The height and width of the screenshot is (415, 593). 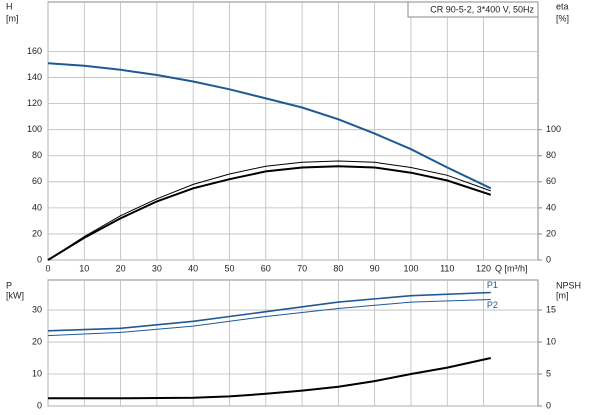 I want to click on y-tick-label: 30, so click(x=37, y=309).